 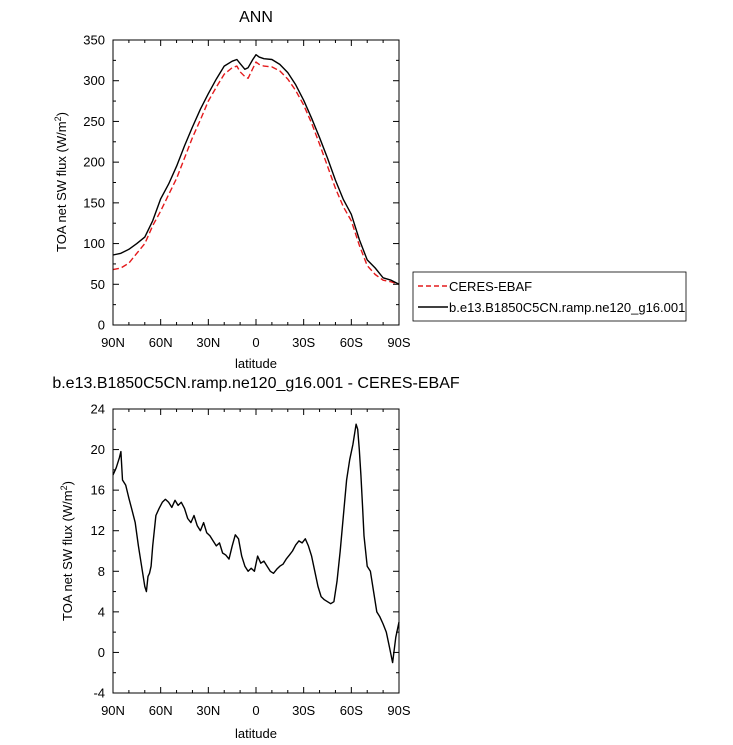 What do you see at coordinates (351, 342) in the screenshot?
I see `top-x-tick-label: 60S` at bounding box center [351, 342].